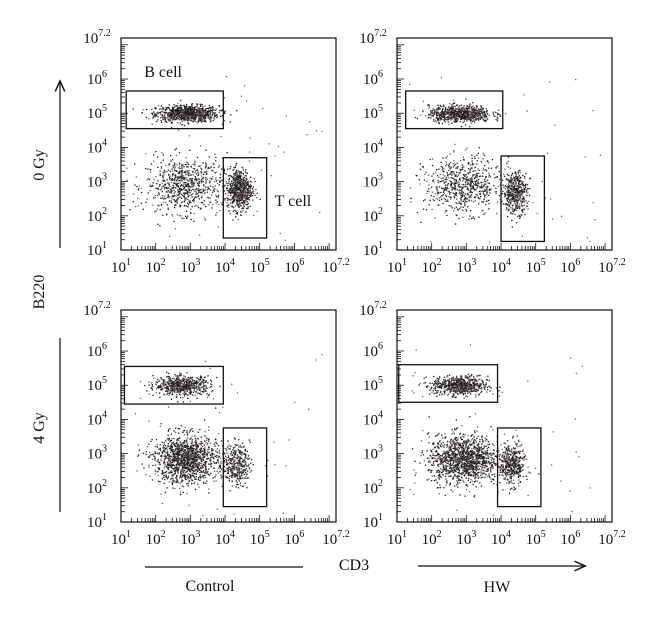  Describe the element at coordinates (97, 350) in the screenshot. I see `y-tick-label: 106` at that location.